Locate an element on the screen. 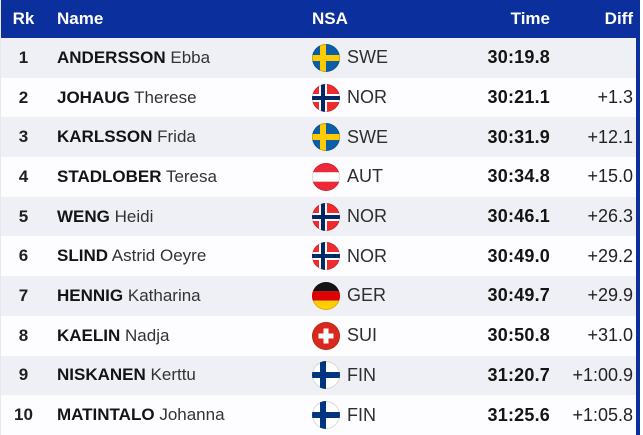  result-row: 8 KAELIN Nadja SUI 30:50.8 +31.0 is located at coordinates (318, 335).